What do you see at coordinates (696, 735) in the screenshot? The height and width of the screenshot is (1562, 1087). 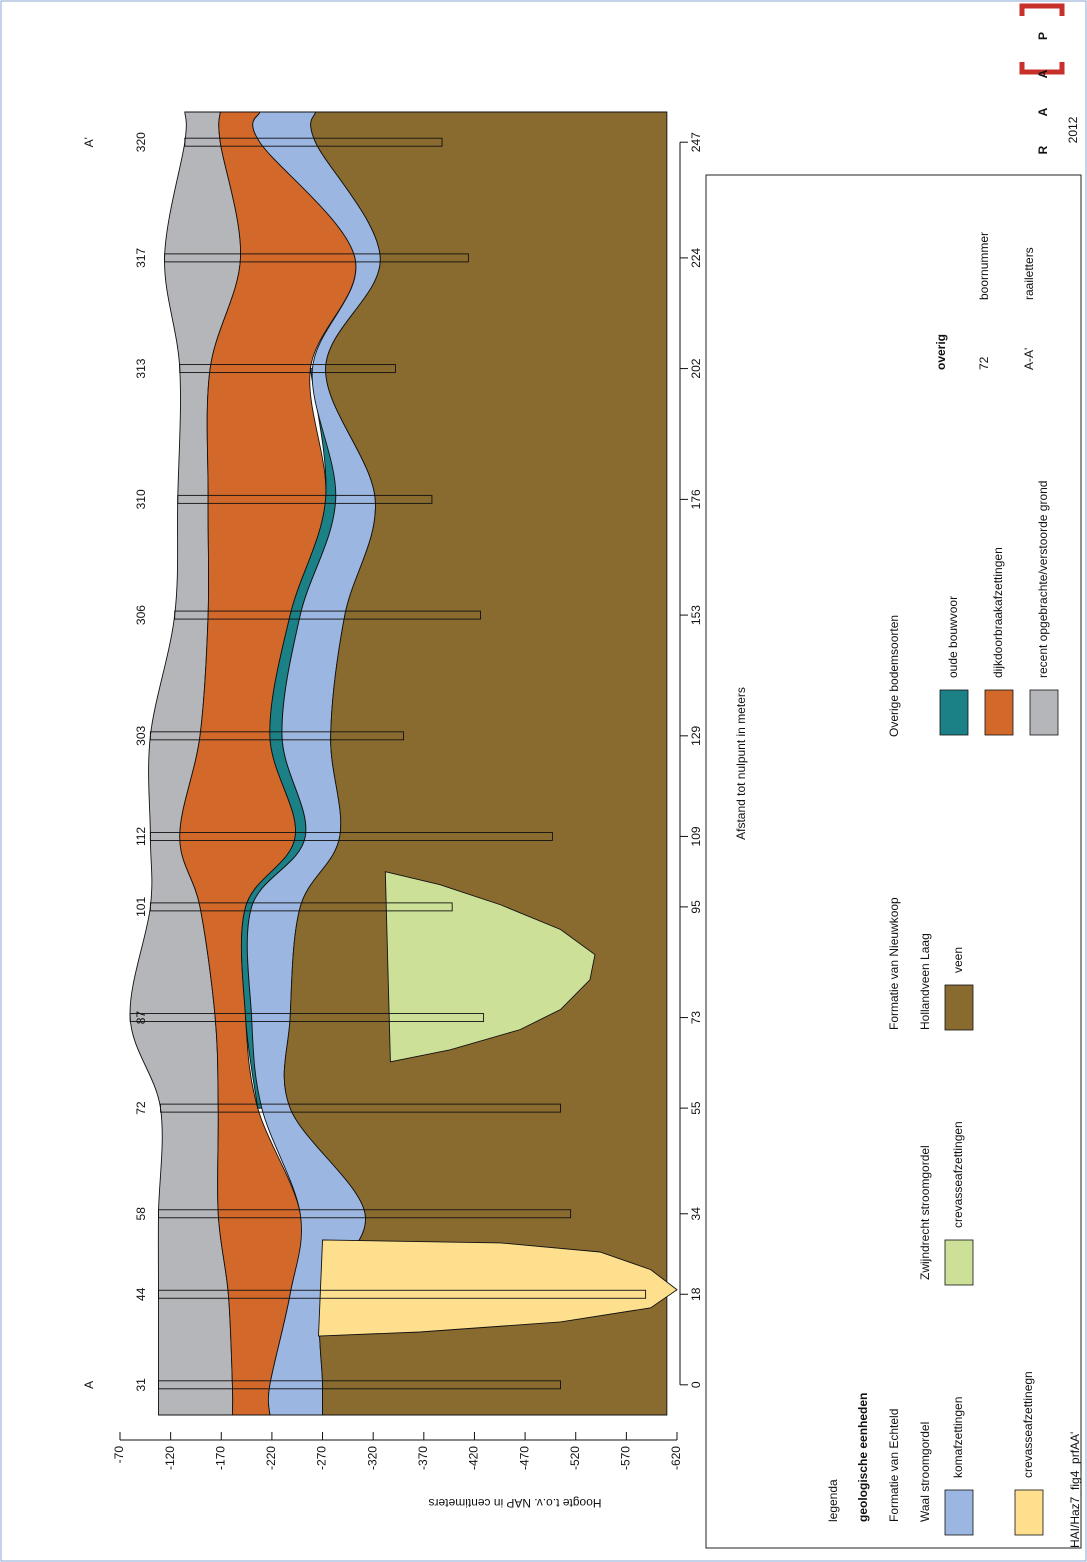 I see `x-tick-label: 129` at bounding box center [696, 735].